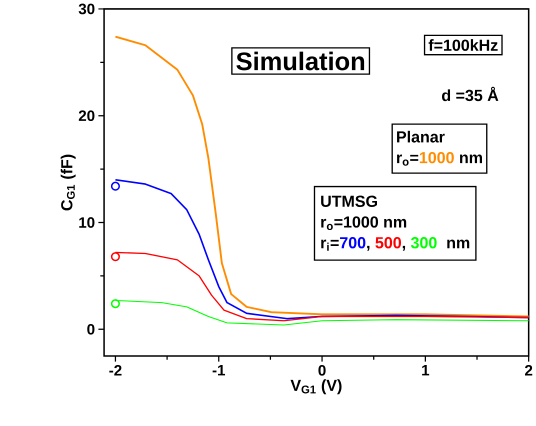 The width and height of the screenshot is (536, 426). What do you see at coordinates (423, 242) in the screenshot?
I see `text: 300` at bounding box center [423, 242].